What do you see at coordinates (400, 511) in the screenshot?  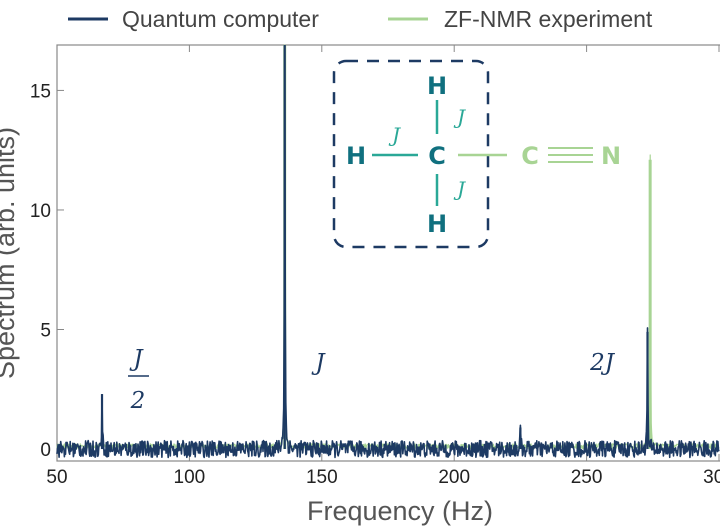 I see `x-axis-label: Frequency (Hz)` at bounding box center [400, 511].